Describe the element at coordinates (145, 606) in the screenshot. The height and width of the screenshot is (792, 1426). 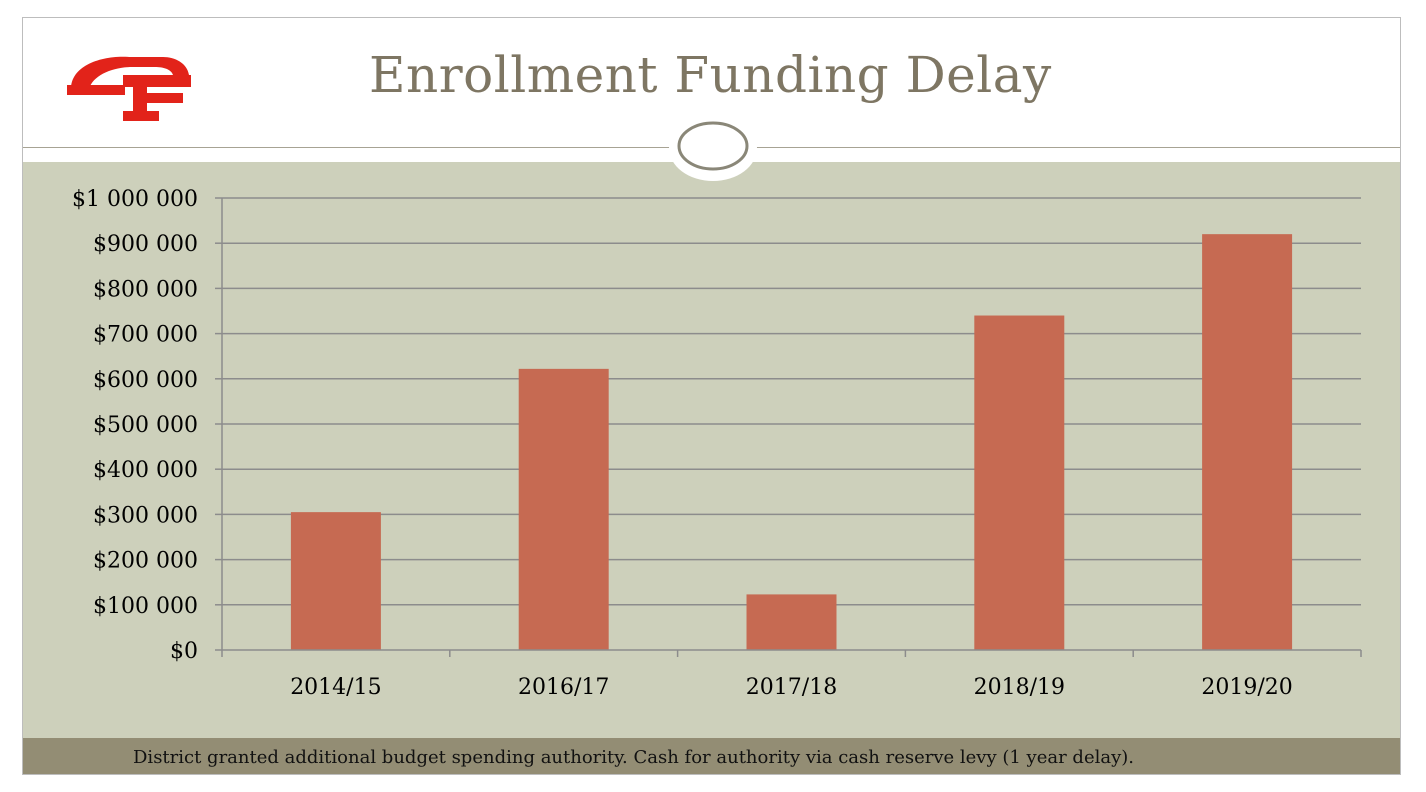
I see `y-tick-label: $100 000` at that location.